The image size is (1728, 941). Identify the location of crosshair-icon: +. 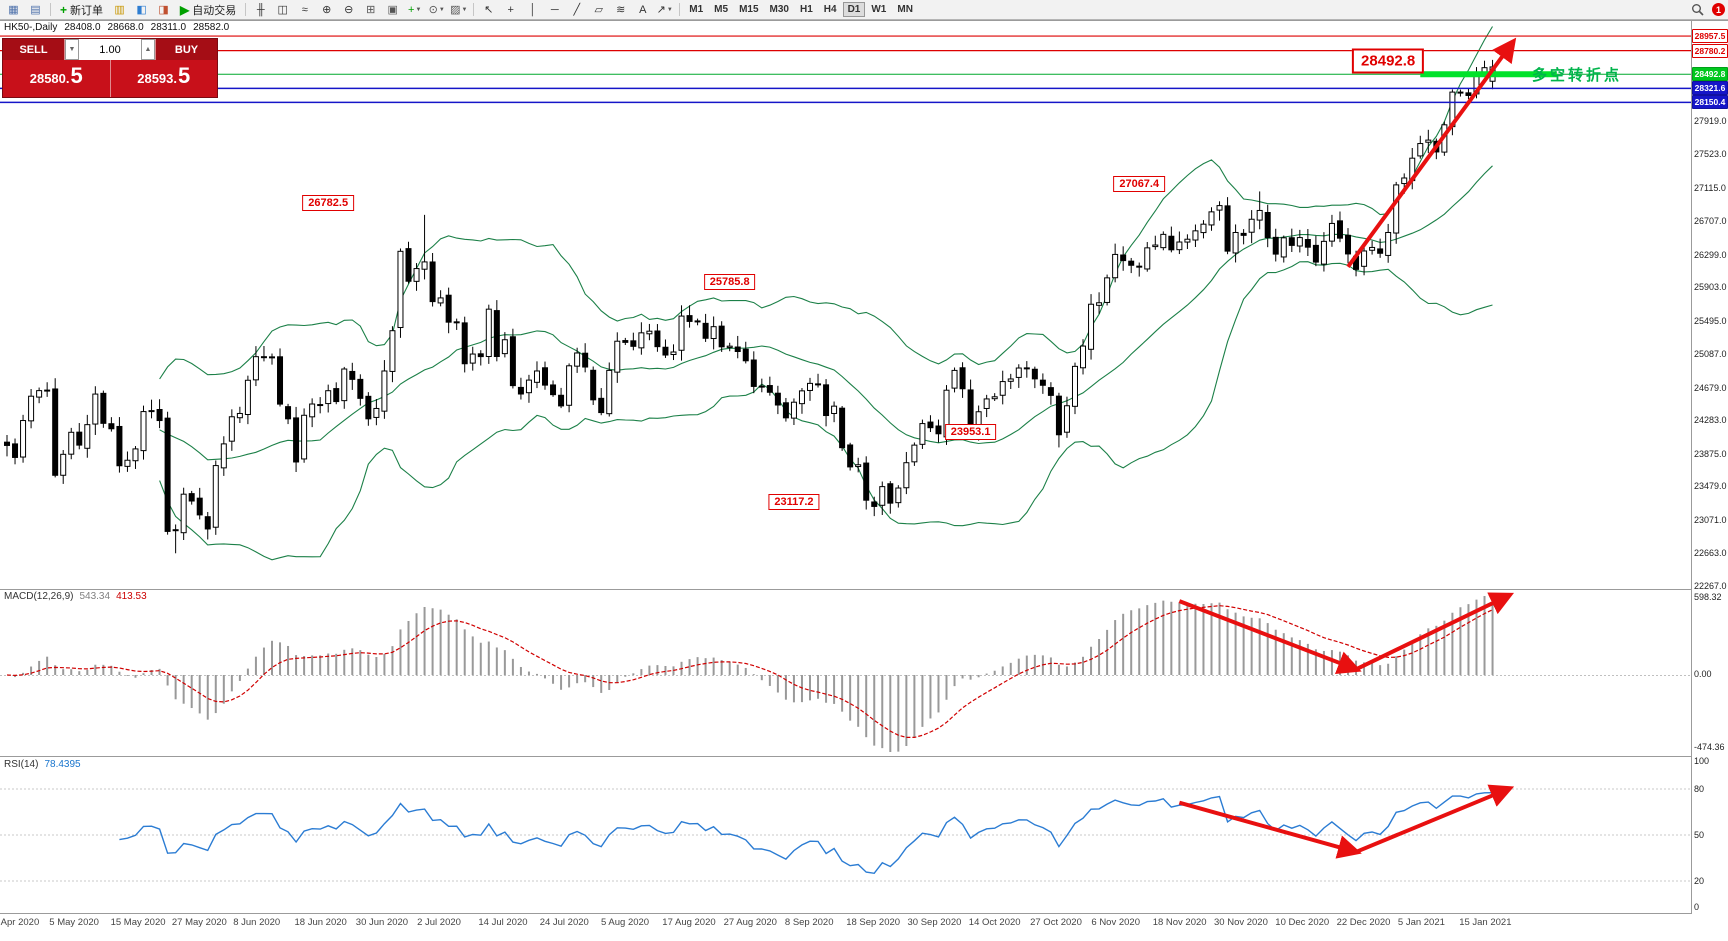
(510, 9).